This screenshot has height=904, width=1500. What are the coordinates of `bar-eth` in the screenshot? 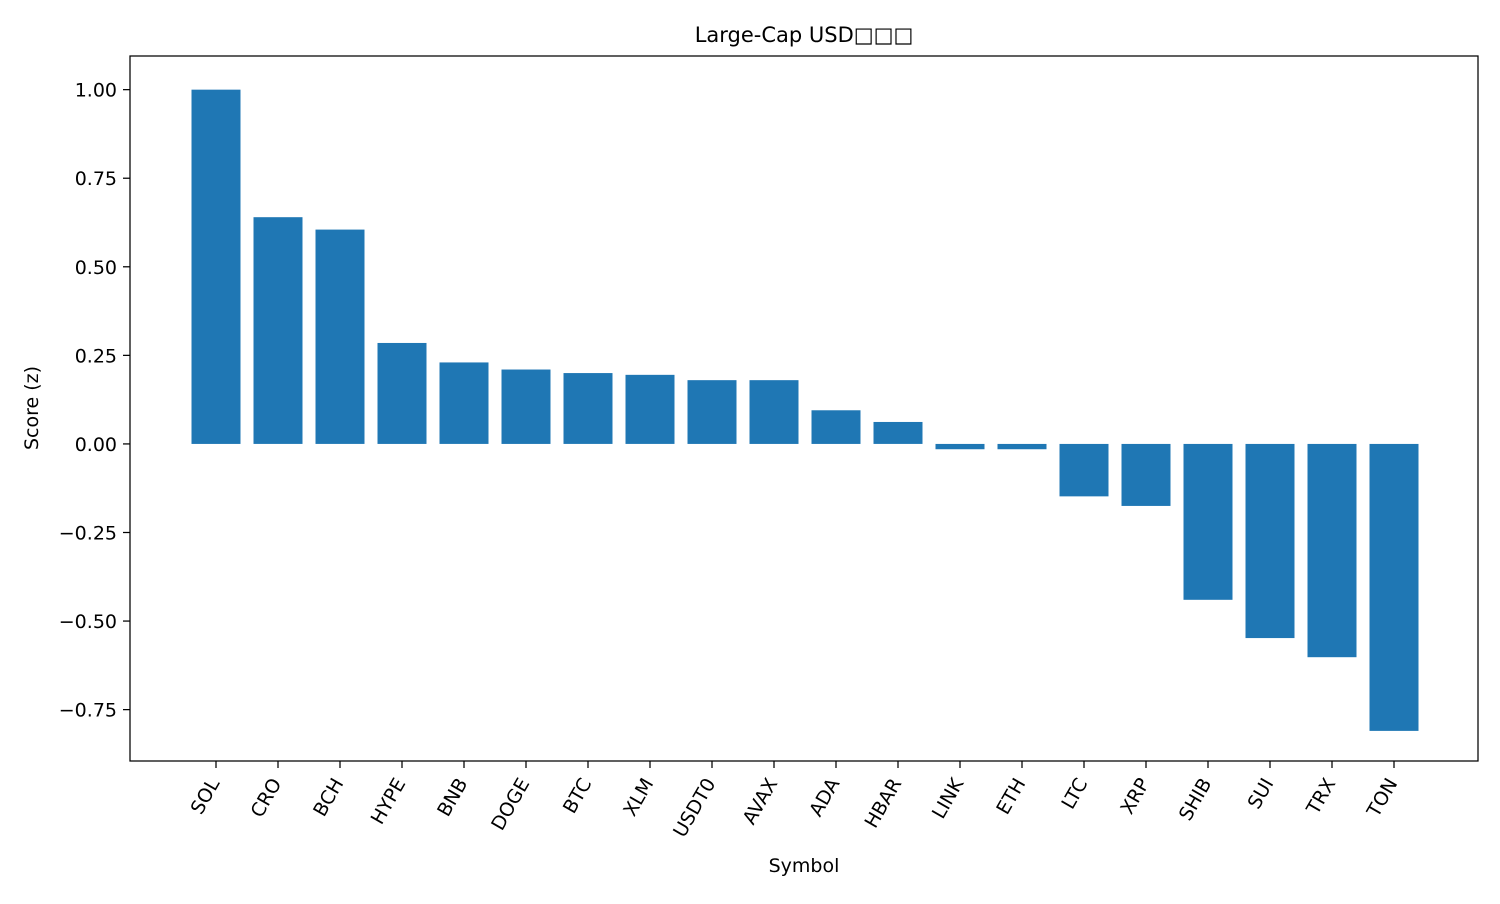 It's located at (1022, 446).